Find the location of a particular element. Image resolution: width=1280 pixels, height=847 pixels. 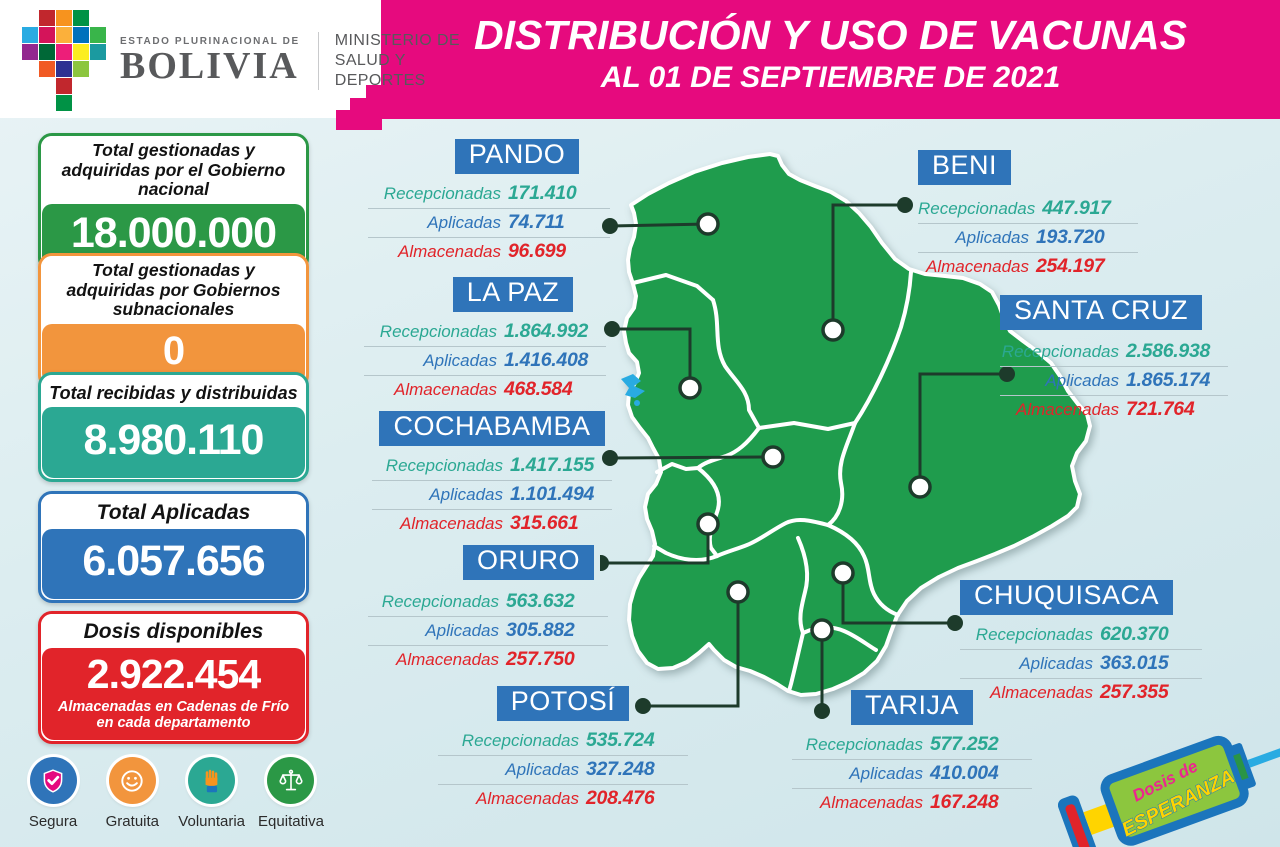

value-stored: 315.661 is located at coordinates (544, 523).